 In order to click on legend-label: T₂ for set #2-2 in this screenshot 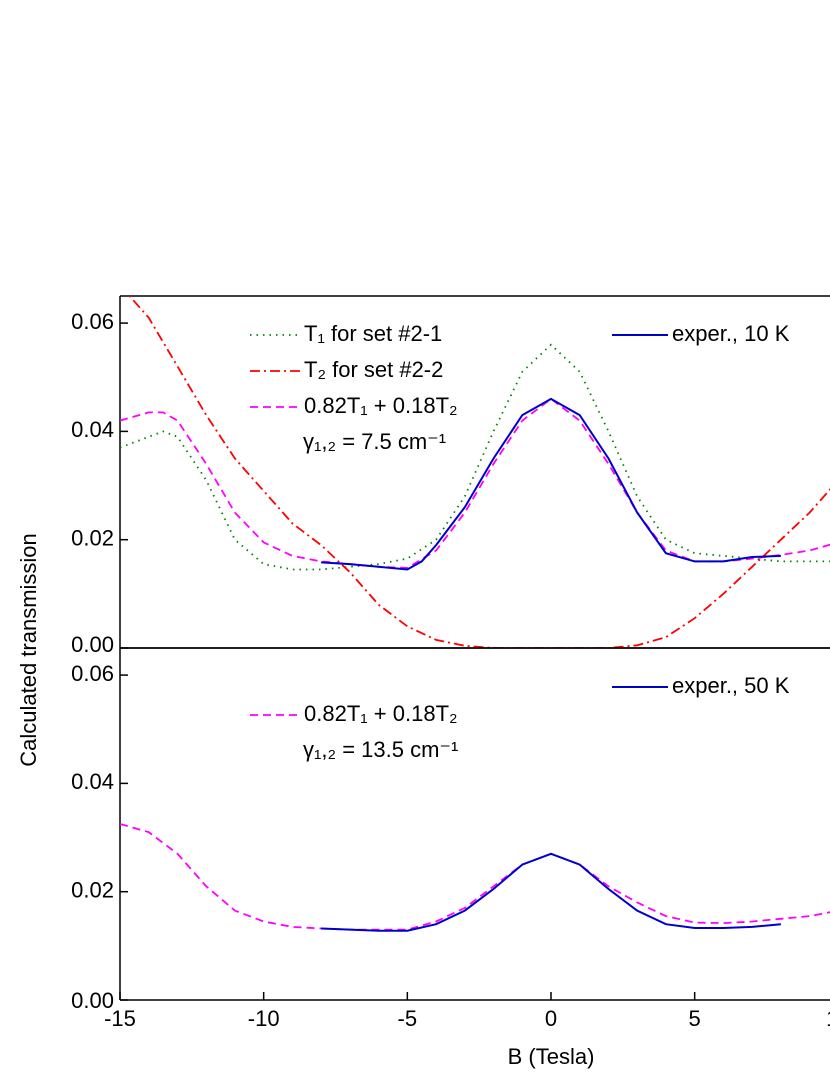, I will do `click(373, 369)`.